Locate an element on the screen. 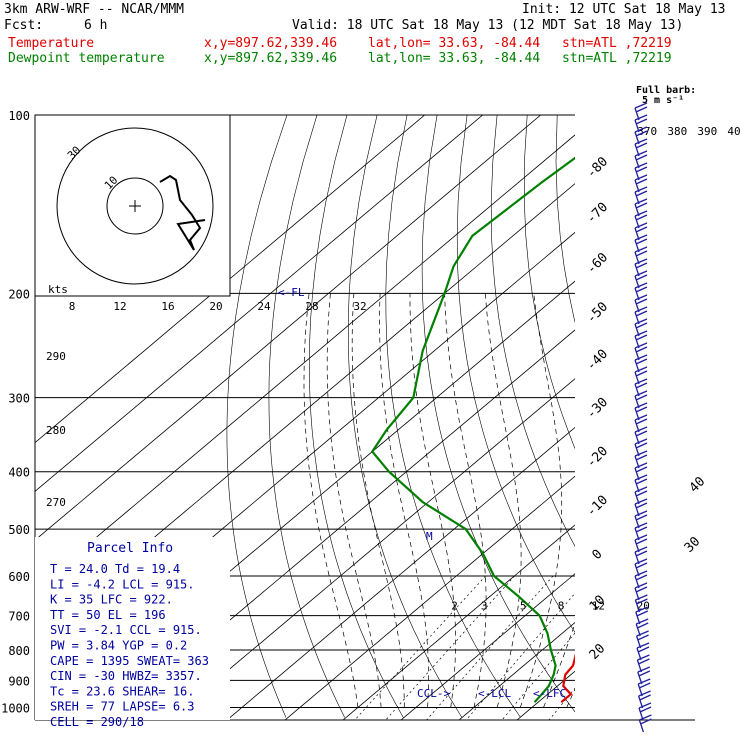  parcel-row-9: SREH = 77 LAPSE= 6.3 is located at coordinates (122, 707).